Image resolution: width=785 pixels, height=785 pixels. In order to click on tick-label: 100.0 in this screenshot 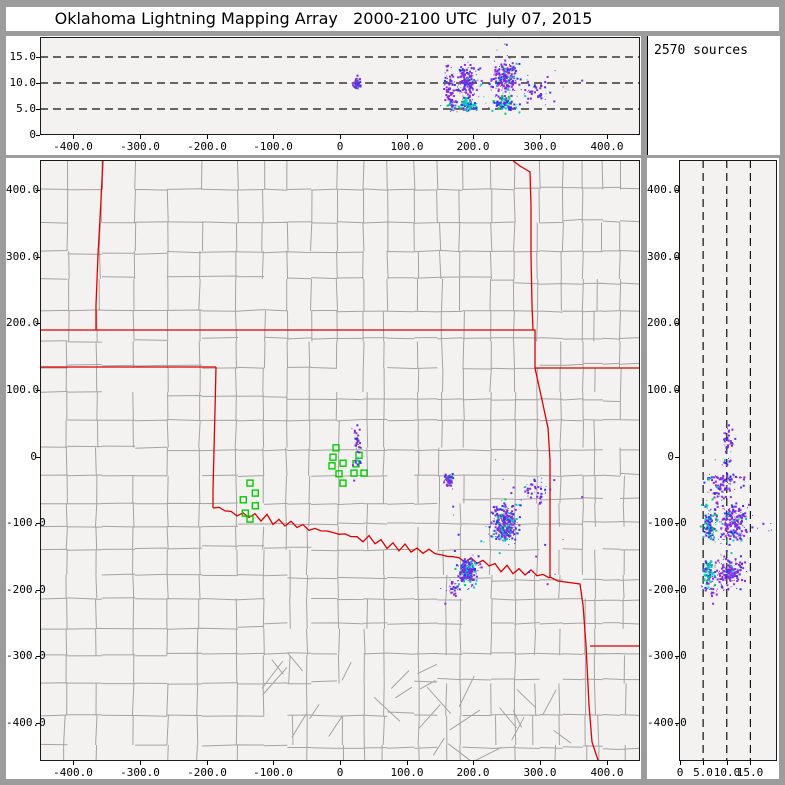, I will do `click(407, 146)`.